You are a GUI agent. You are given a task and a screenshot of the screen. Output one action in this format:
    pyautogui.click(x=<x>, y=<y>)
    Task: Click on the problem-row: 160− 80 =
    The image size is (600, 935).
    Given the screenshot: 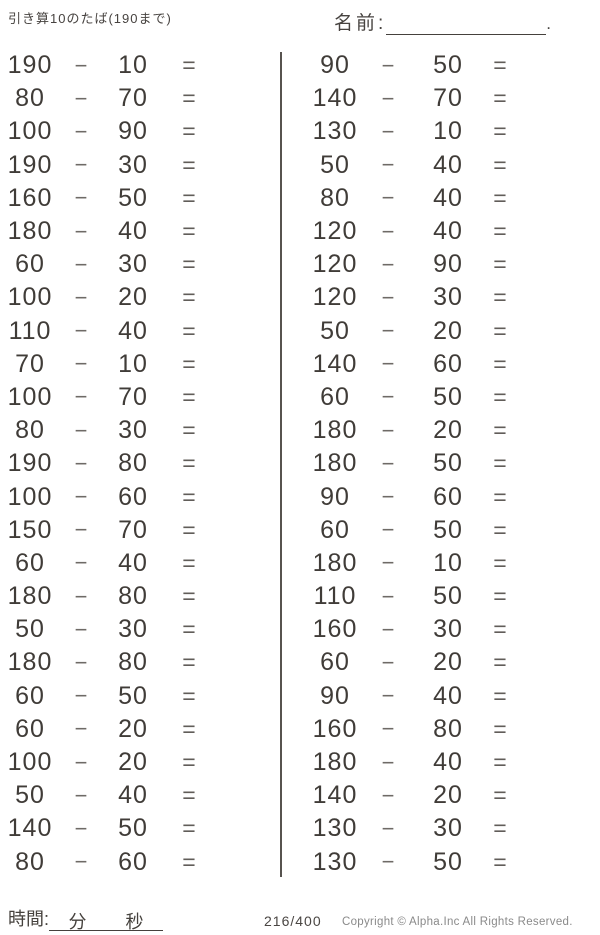 What is the action you would take?
    pyautogui.click(x=445, y=729)
    